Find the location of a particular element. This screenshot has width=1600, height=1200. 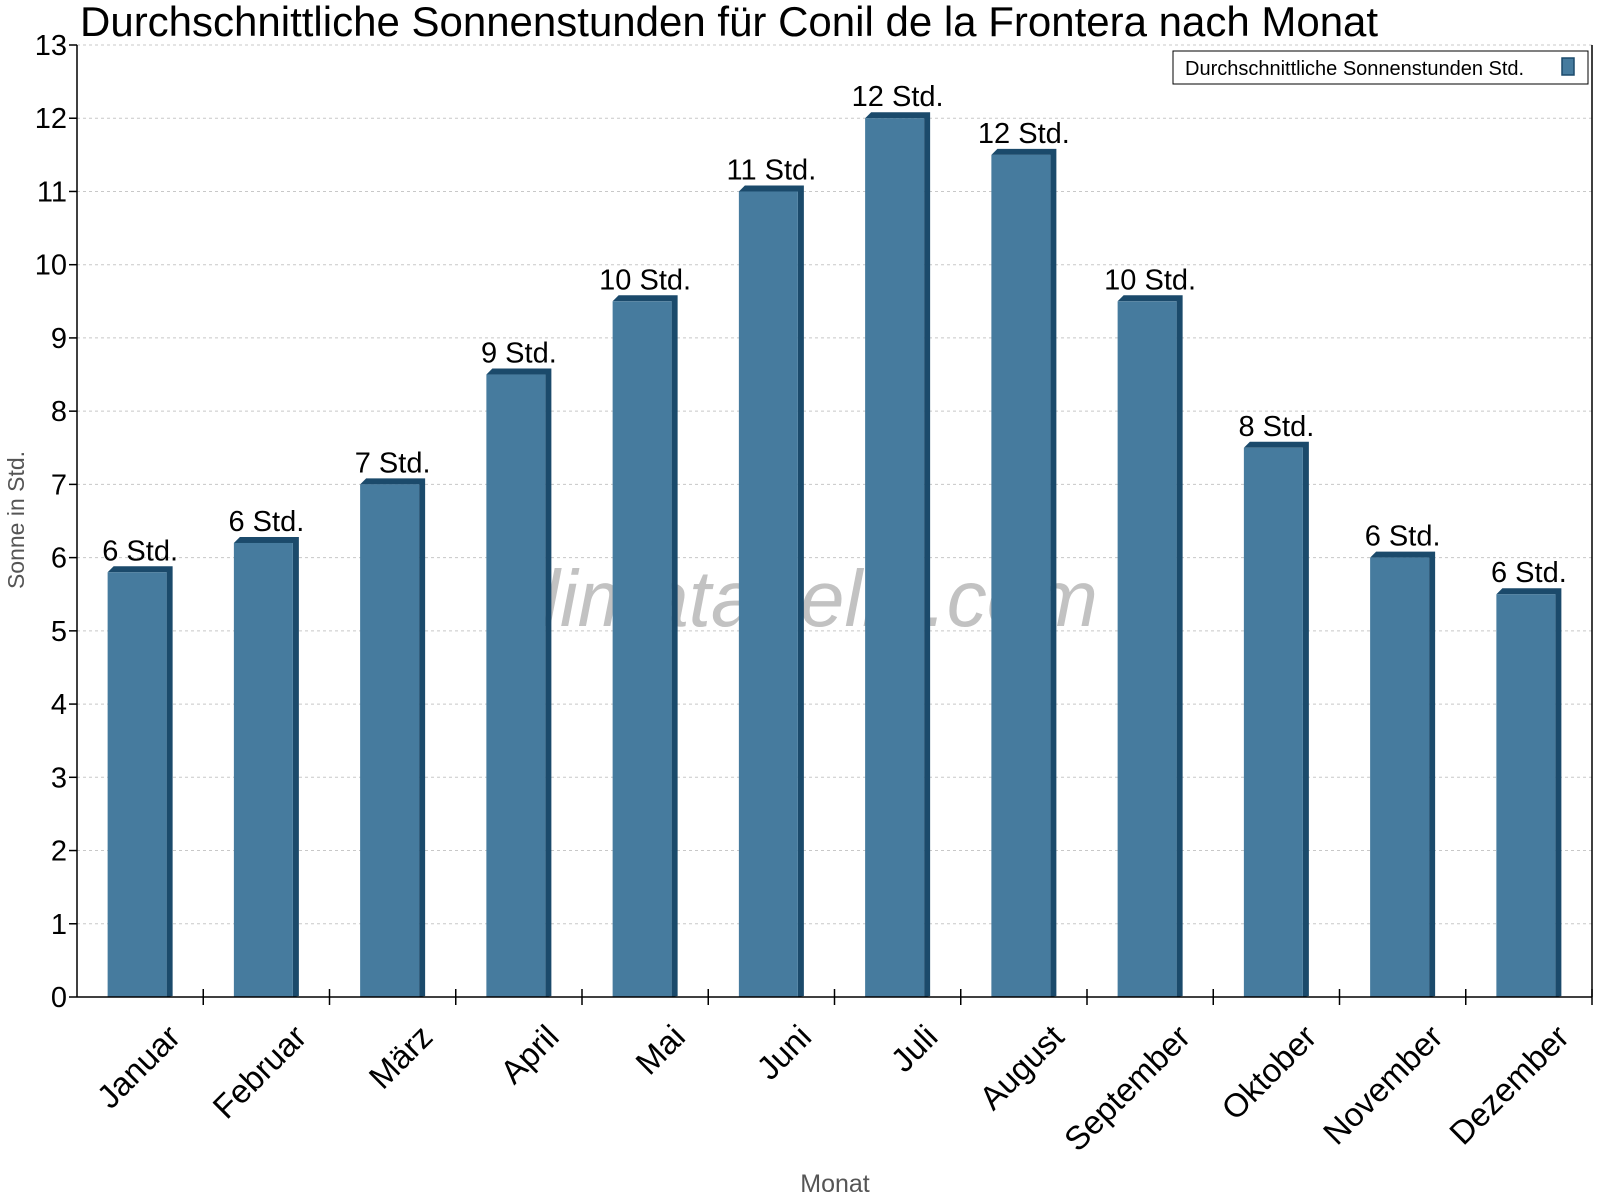

y-tick-label: 10 is located at coordinates (51, 266).